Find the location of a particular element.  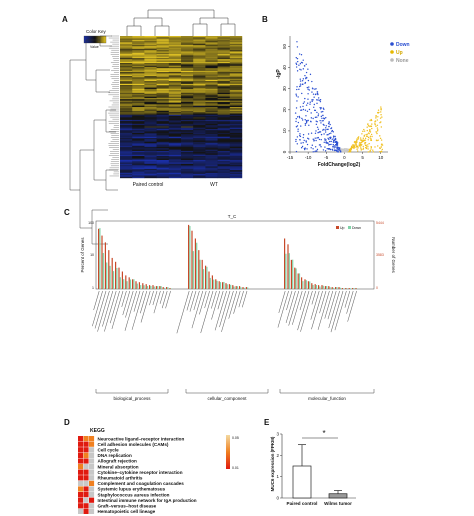

e-bar is located at coordinates (338, 496).